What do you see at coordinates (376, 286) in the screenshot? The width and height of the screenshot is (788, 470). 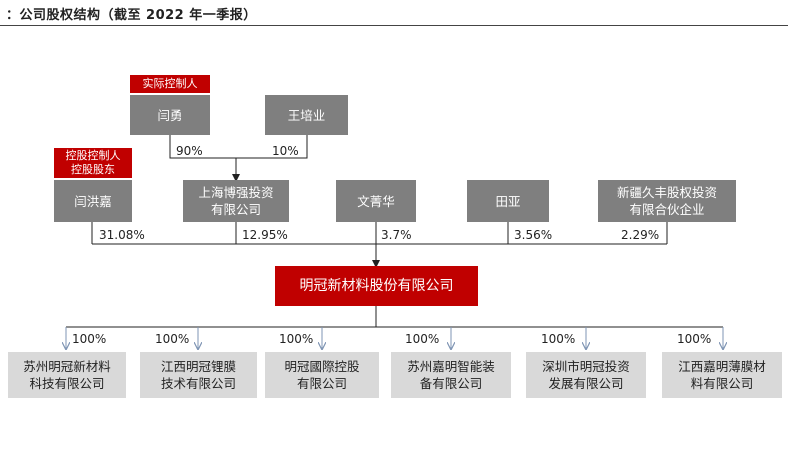 I see `node-company: 明冠新材料股份有限公司` at bounding box center [376, 286].